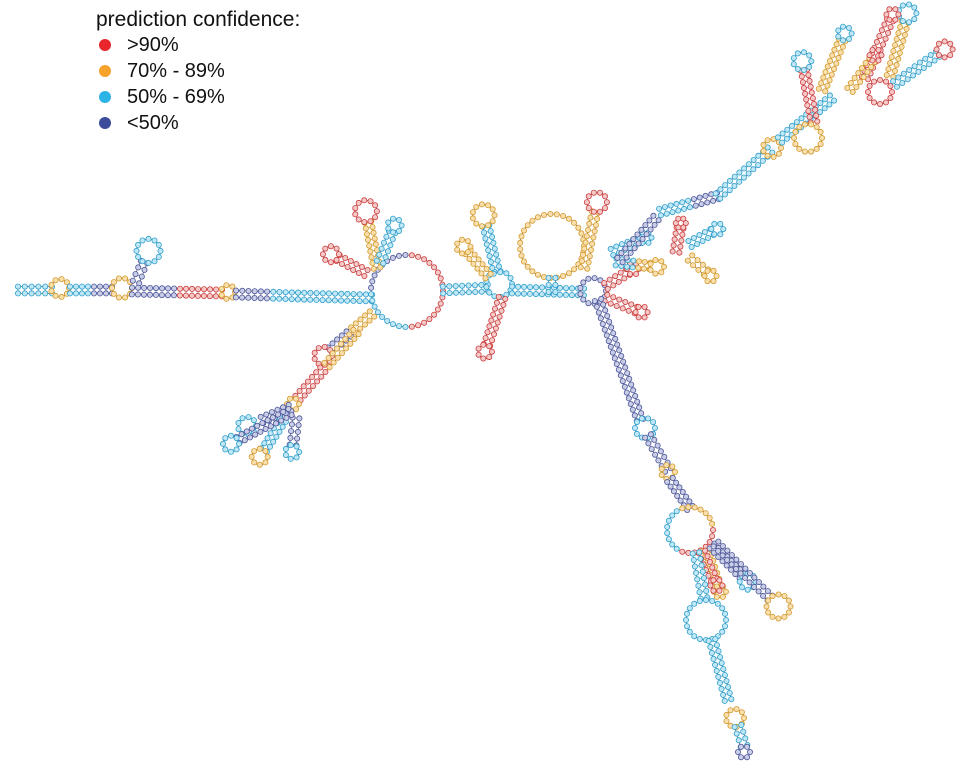  Describe the element at coordinates (176, 70) in the screenshot. I see `legend-label: 70% - 89%` at that location.